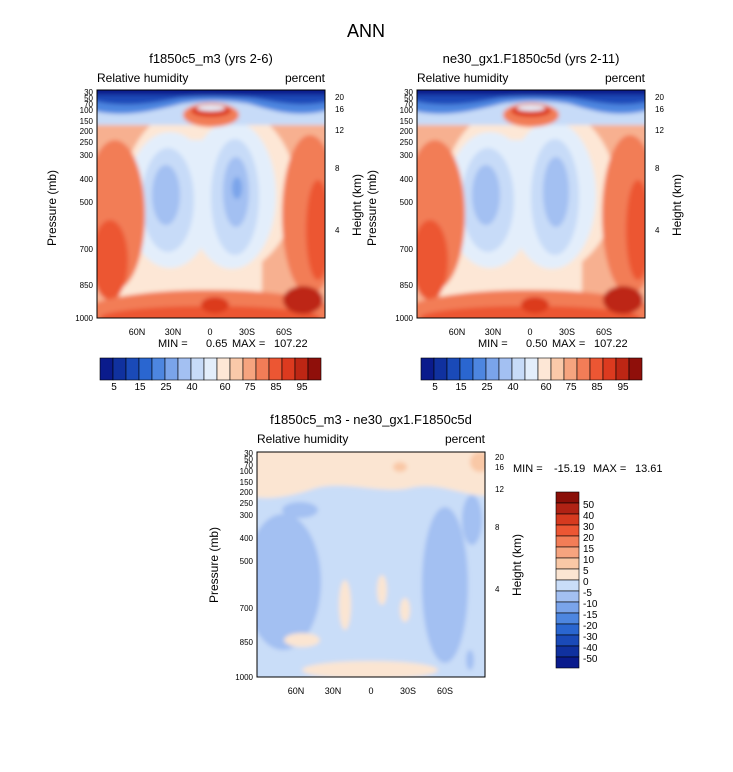 Image resolution: width=733 pixels, height=772 pixels. Describe the element at coordinates (457, 332) in the screenshot. I see `x-tick-label-60n: 60N` at that location.